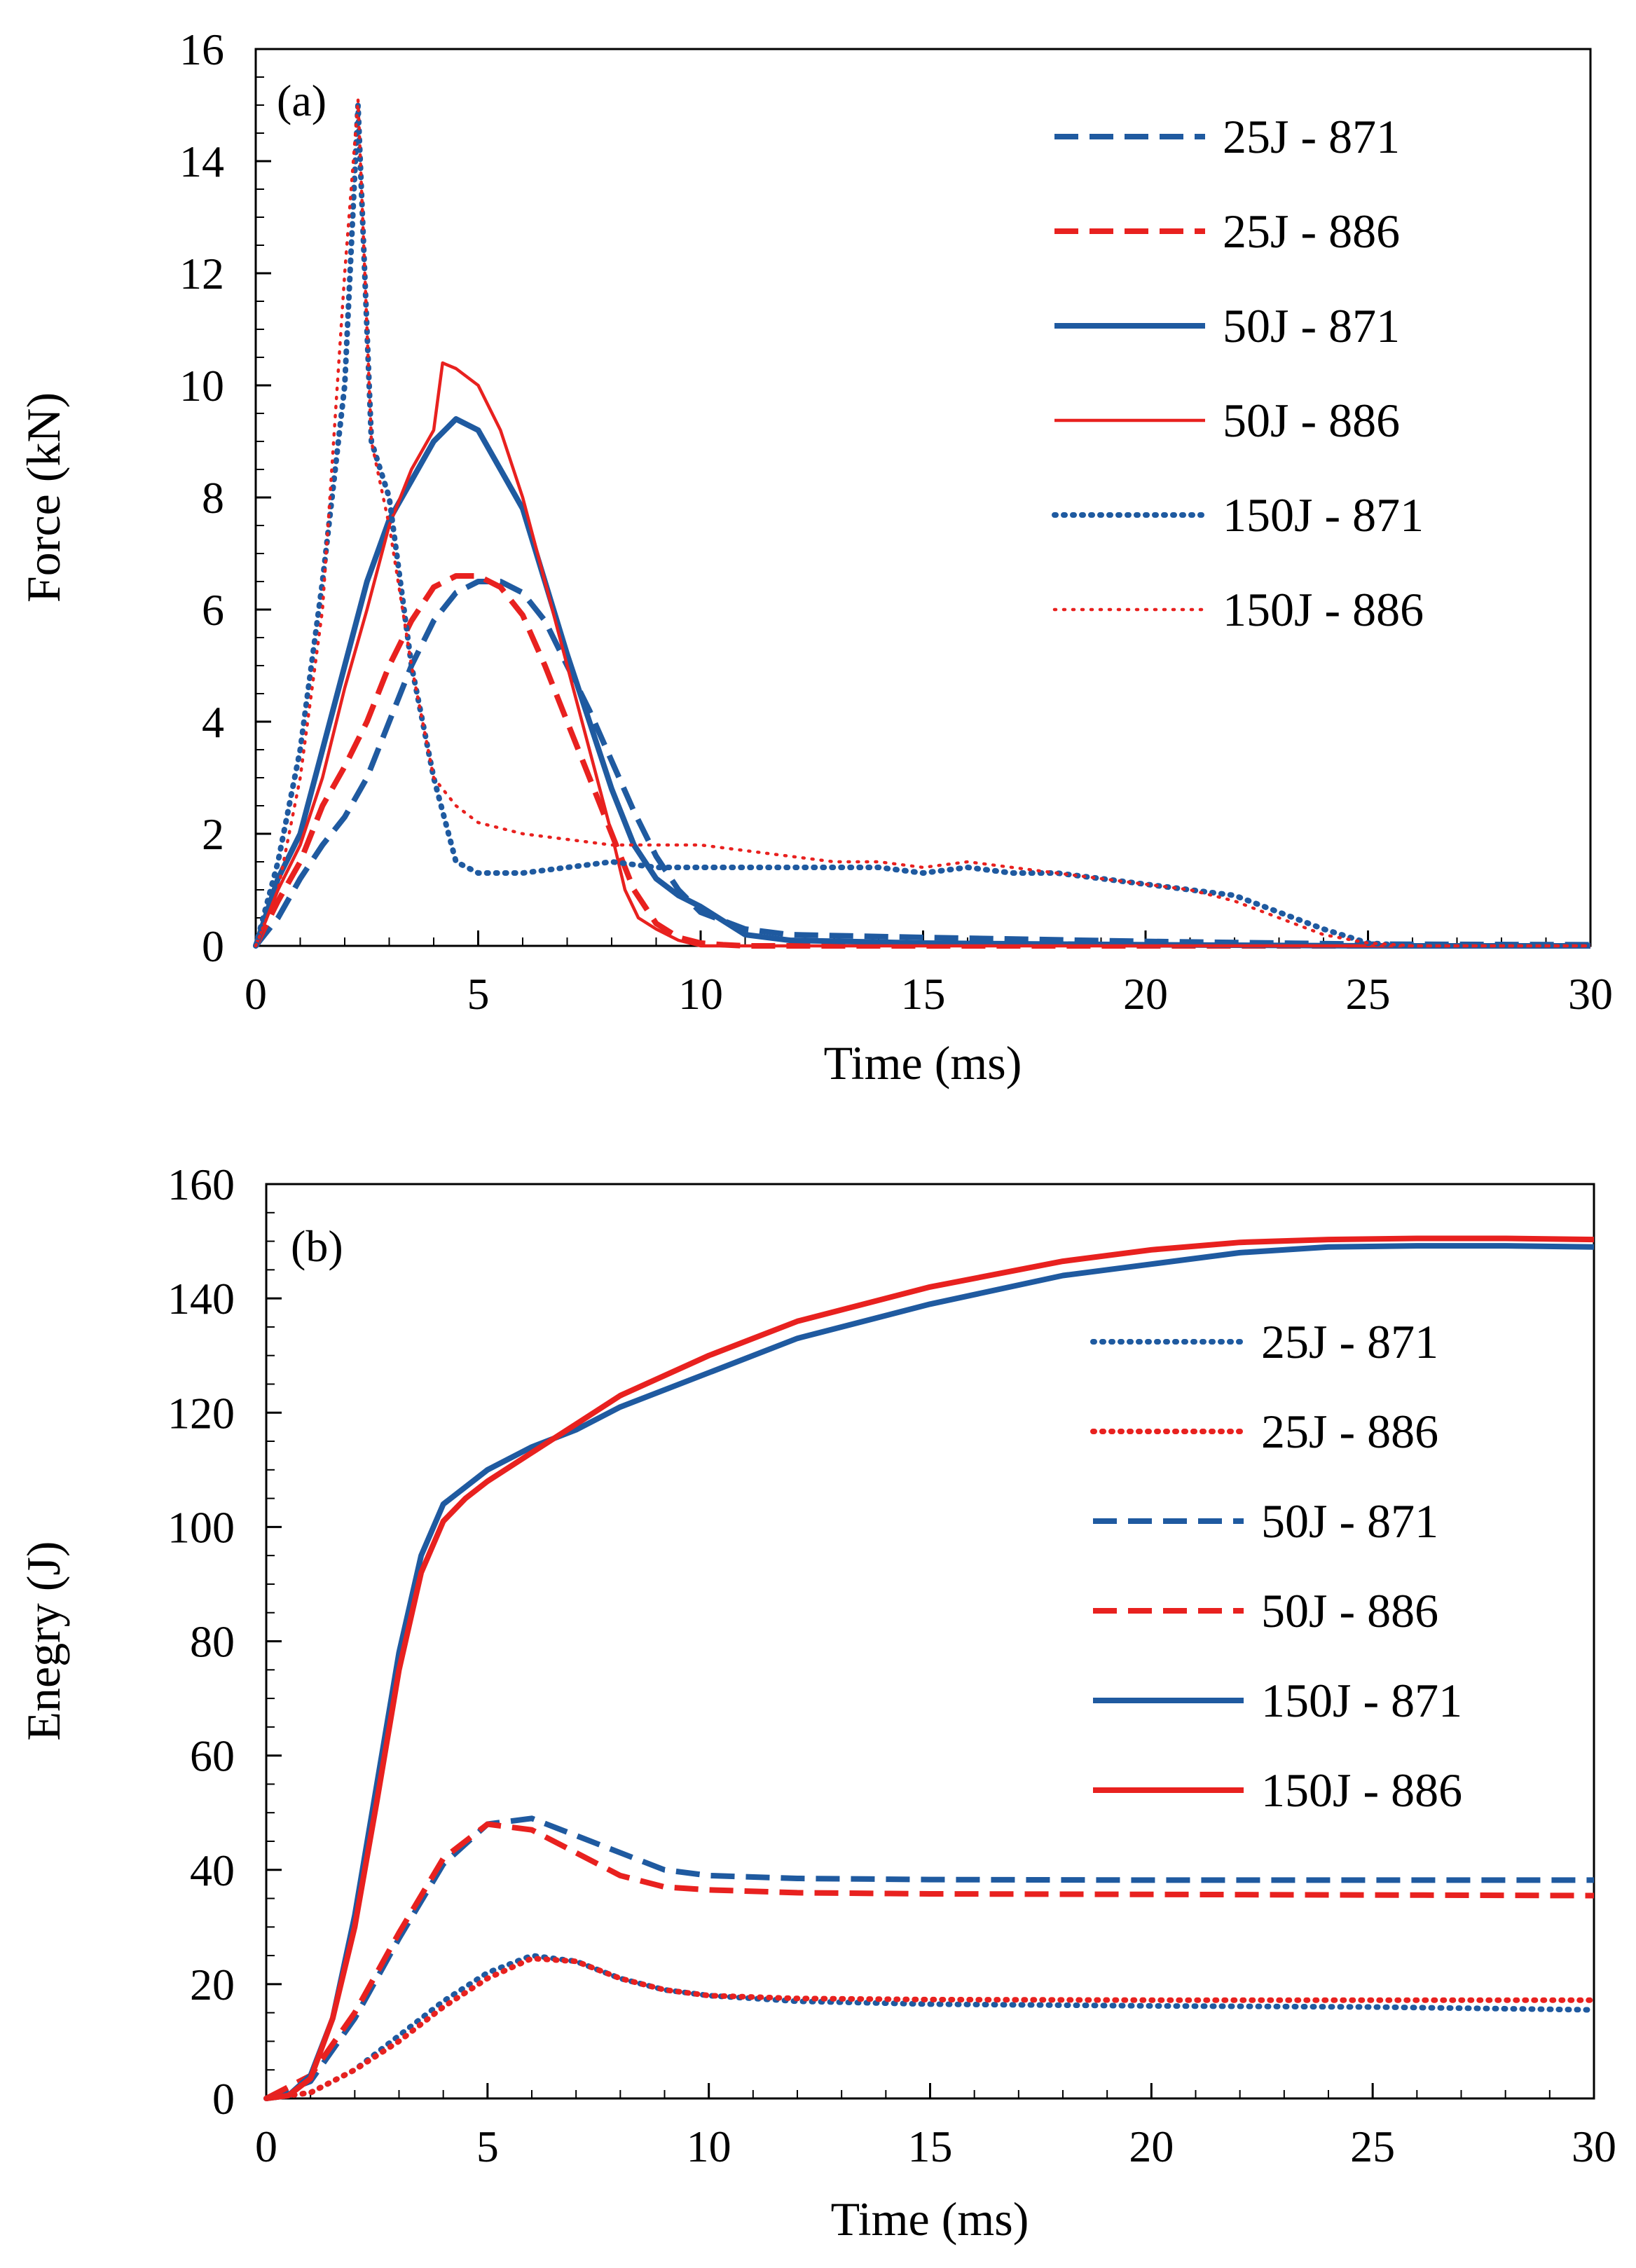  What do you see at coordinates (43, 1640) in the screenshot?
I see `y-axis-label-b: Enegry (J)` at bounding box center [43, 1640].